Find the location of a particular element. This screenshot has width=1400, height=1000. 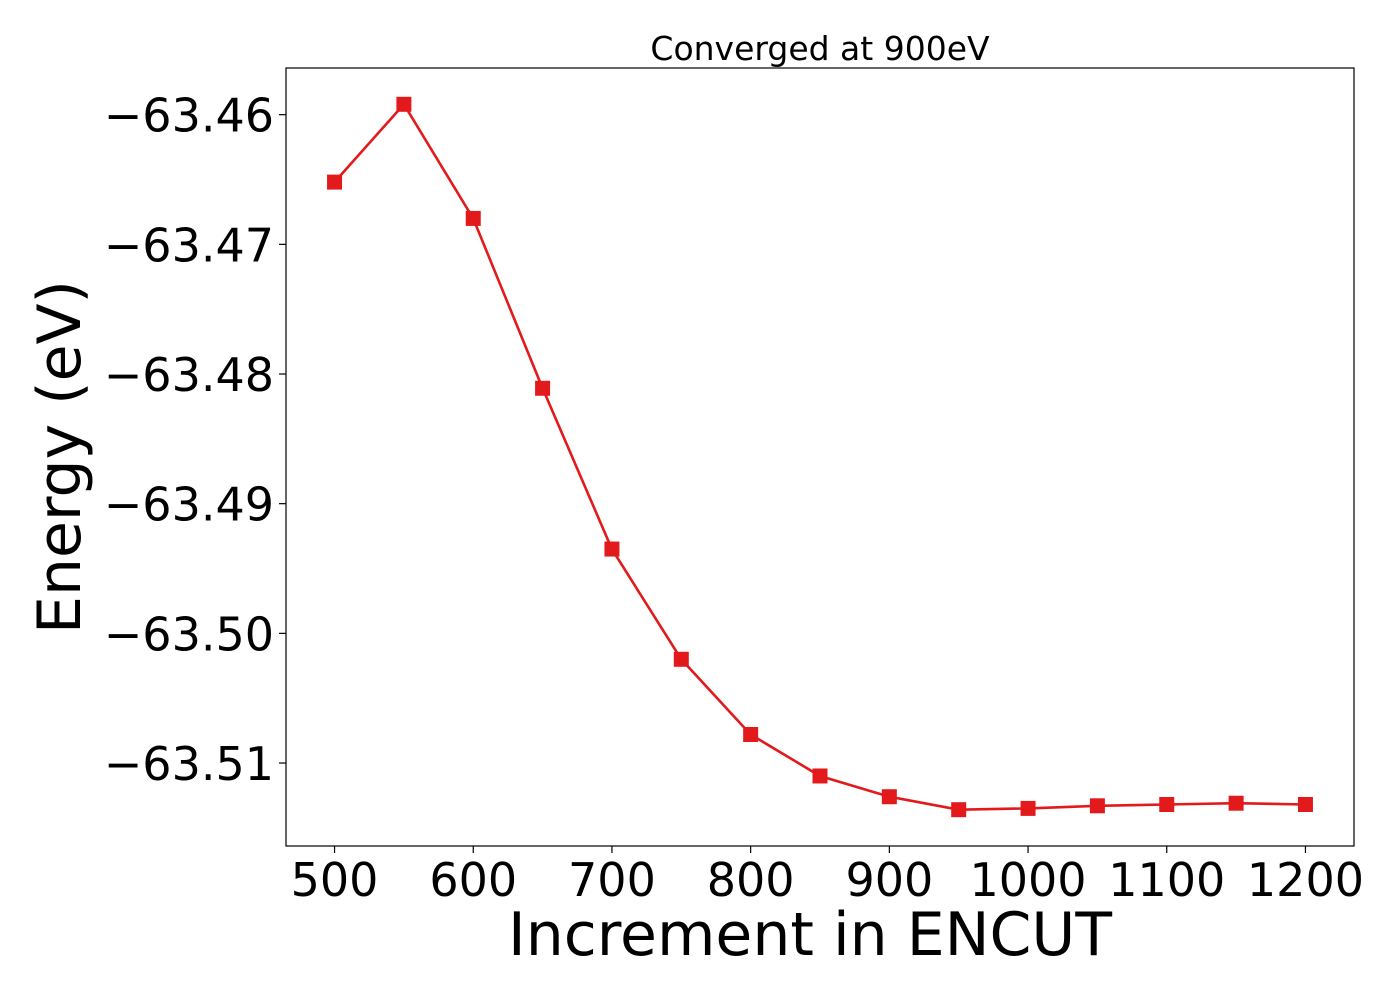

x-tick-label: 700 is located at coordinates (612, 880).